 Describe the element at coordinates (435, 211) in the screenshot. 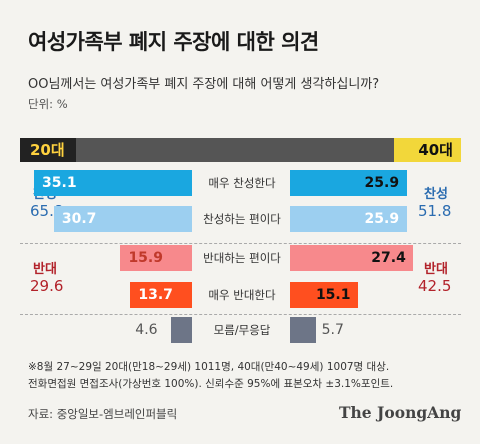

I see `agree-total-40s: 51.8` at that location.